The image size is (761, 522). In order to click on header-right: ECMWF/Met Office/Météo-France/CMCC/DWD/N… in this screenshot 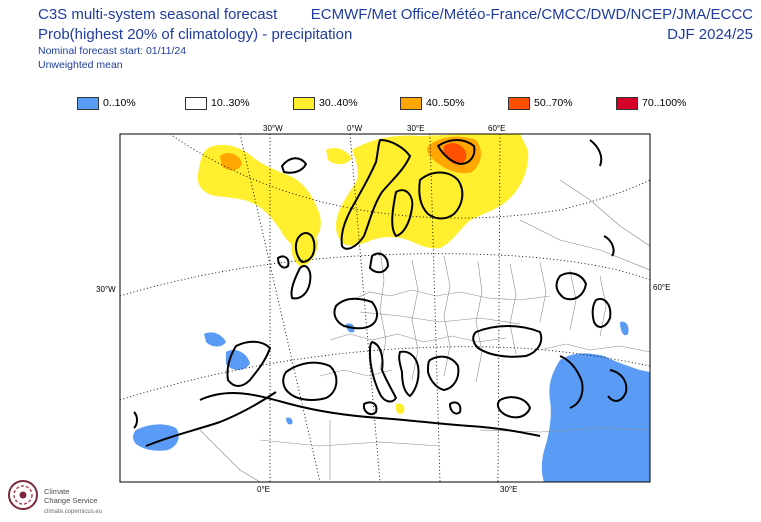, I will do `click(532, 24)`.